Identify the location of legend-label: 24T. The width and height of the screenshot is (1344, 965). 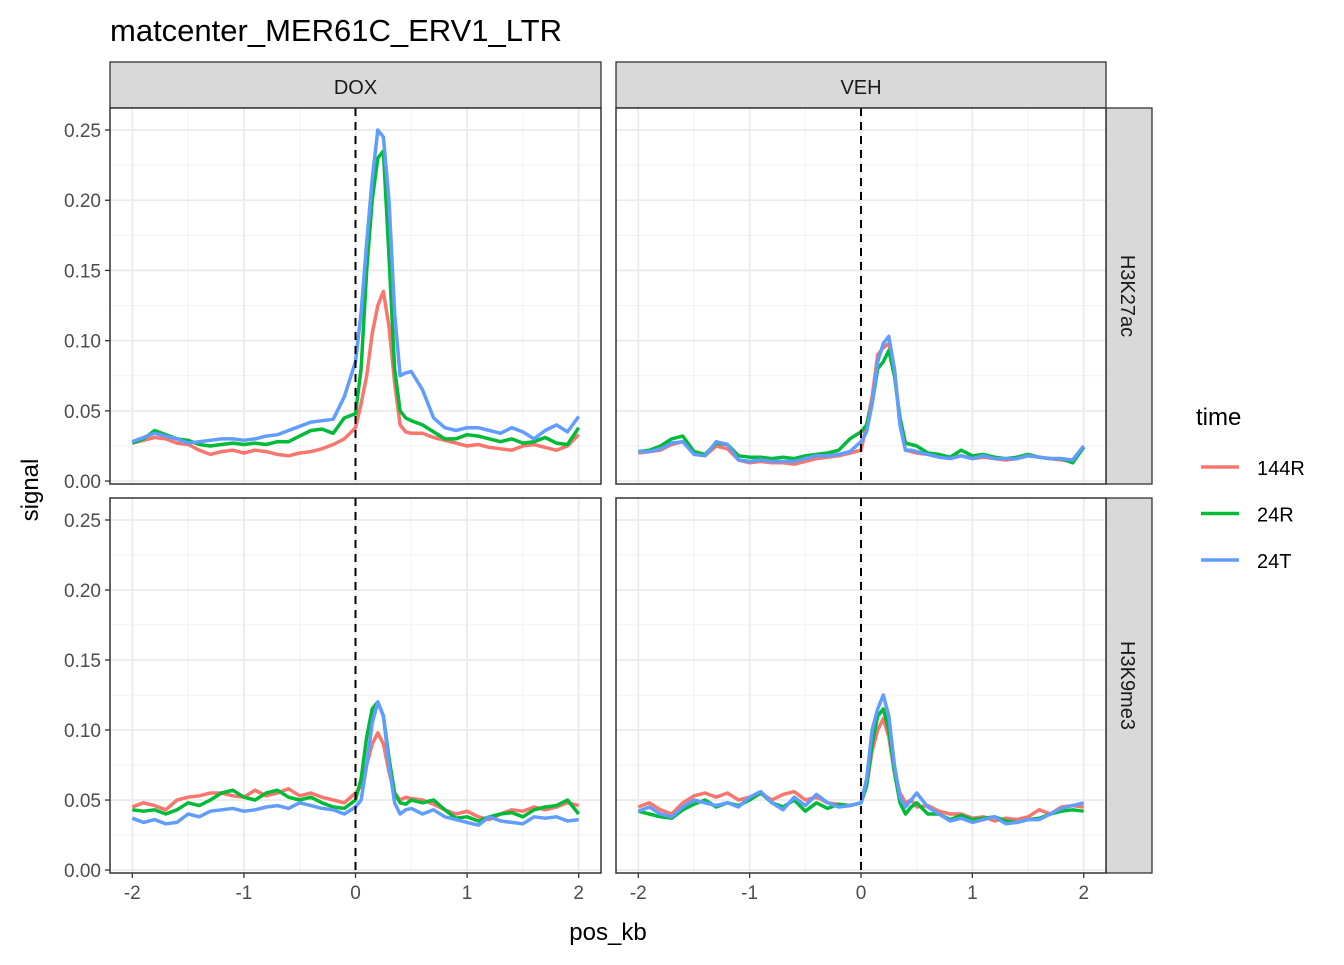
(1274, 562).